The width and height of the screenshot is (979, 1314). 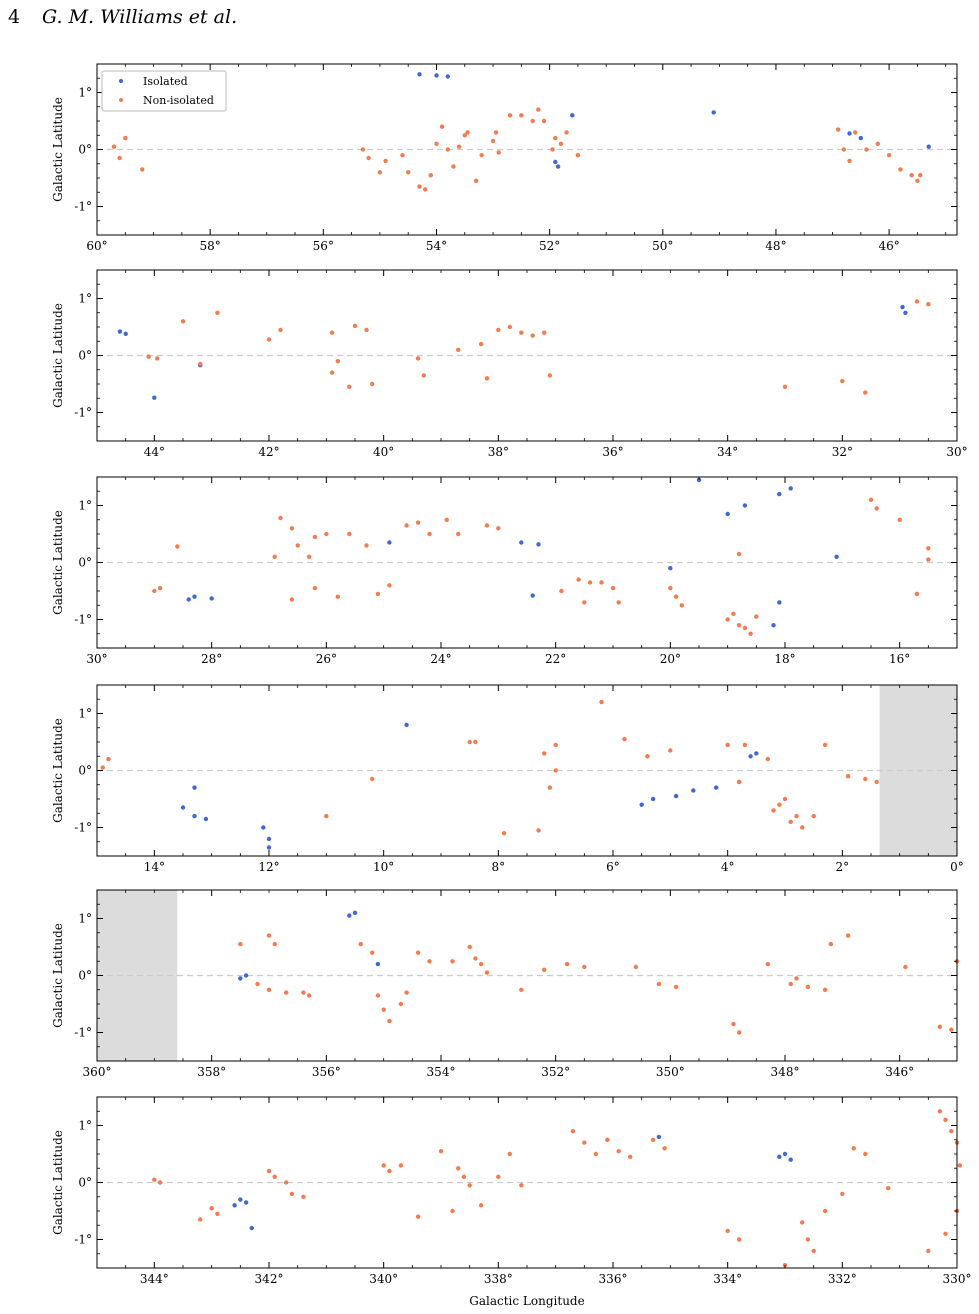 I want to click on x-tick-label: 22°, so click(x=555, y=659).